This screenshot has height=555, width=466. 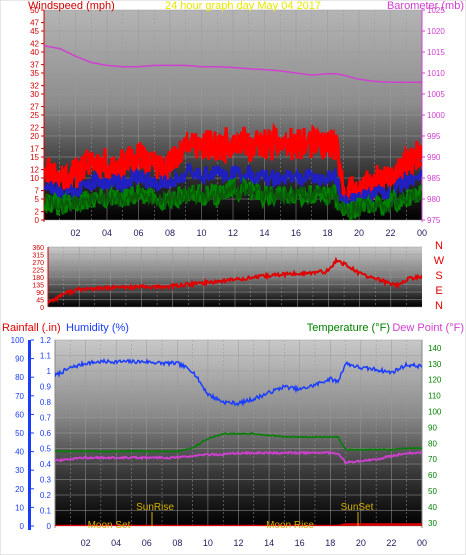 I want to click on barometer-tick-label: 990, so click(x=434, y=157).